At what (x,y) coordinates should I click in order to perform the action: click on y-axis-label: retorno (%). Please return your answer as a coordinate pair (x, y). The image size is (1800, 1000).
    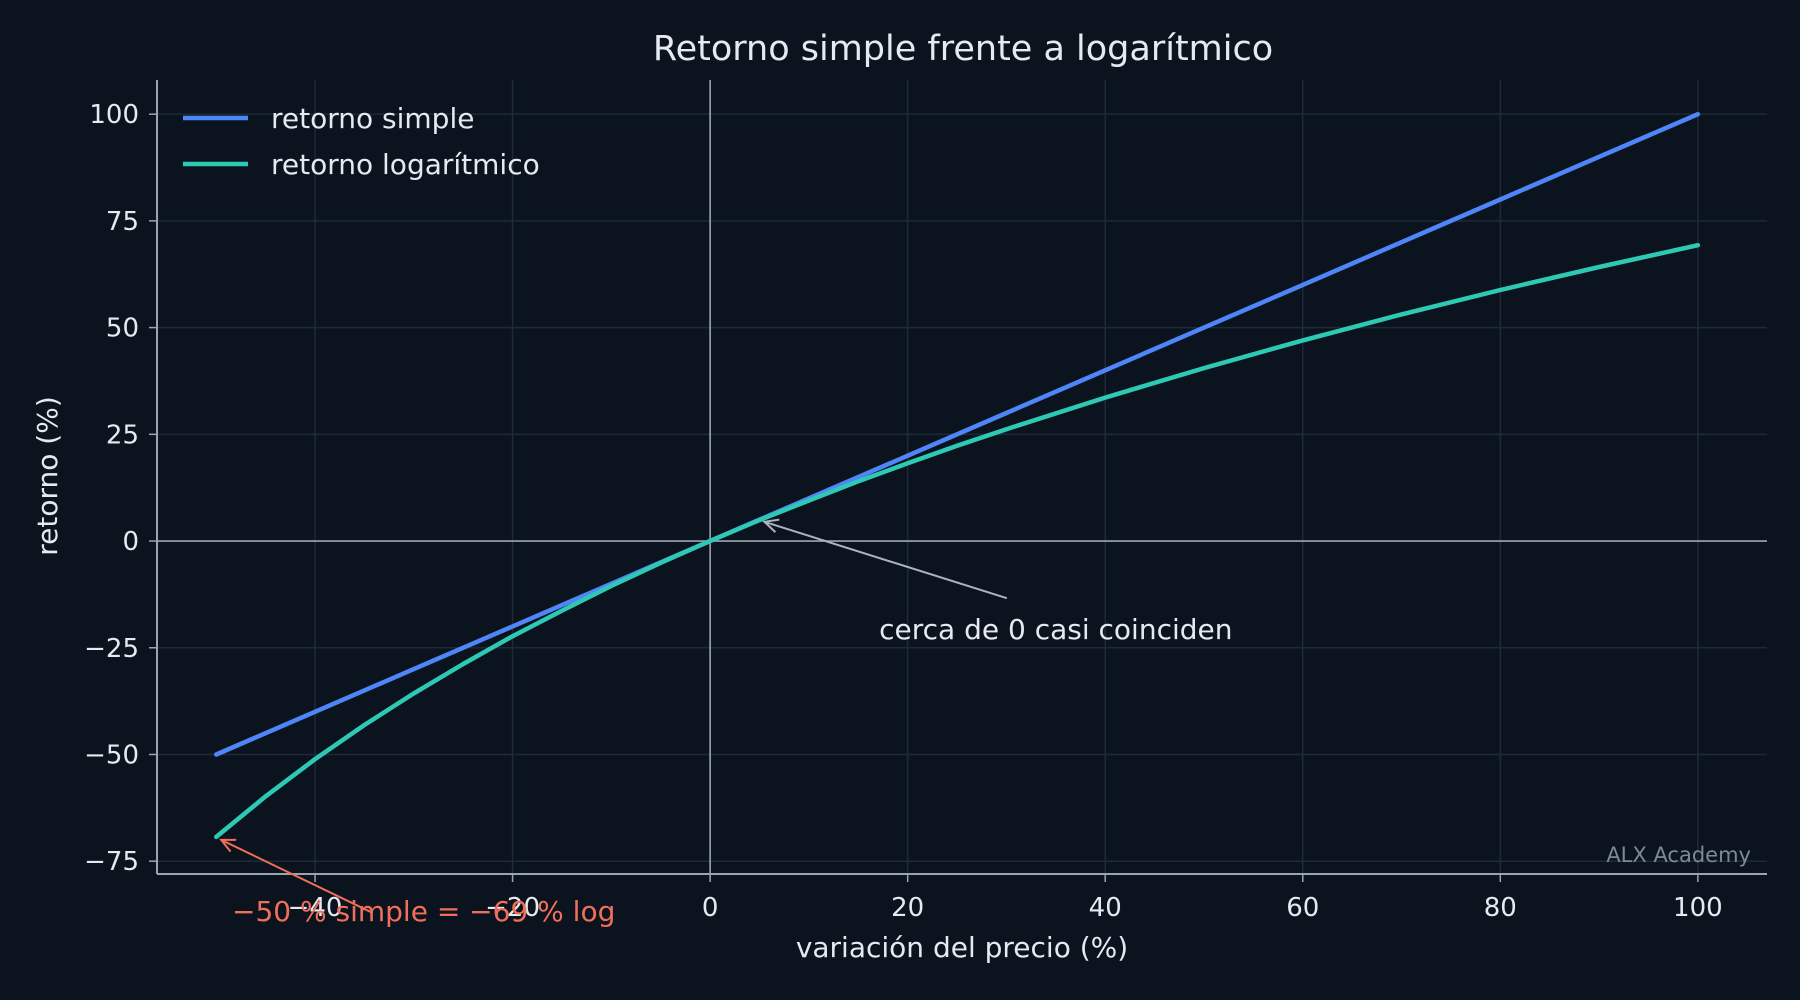
    Looking at the image, I should click on (47, 475).